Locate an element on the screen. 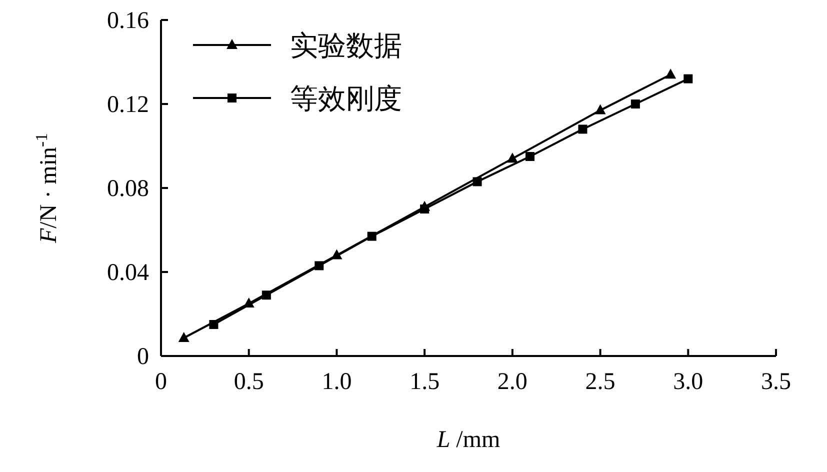 This screenshot has width=827, height=472. x-tick-label: 0 is located at coordinates (161, 382).